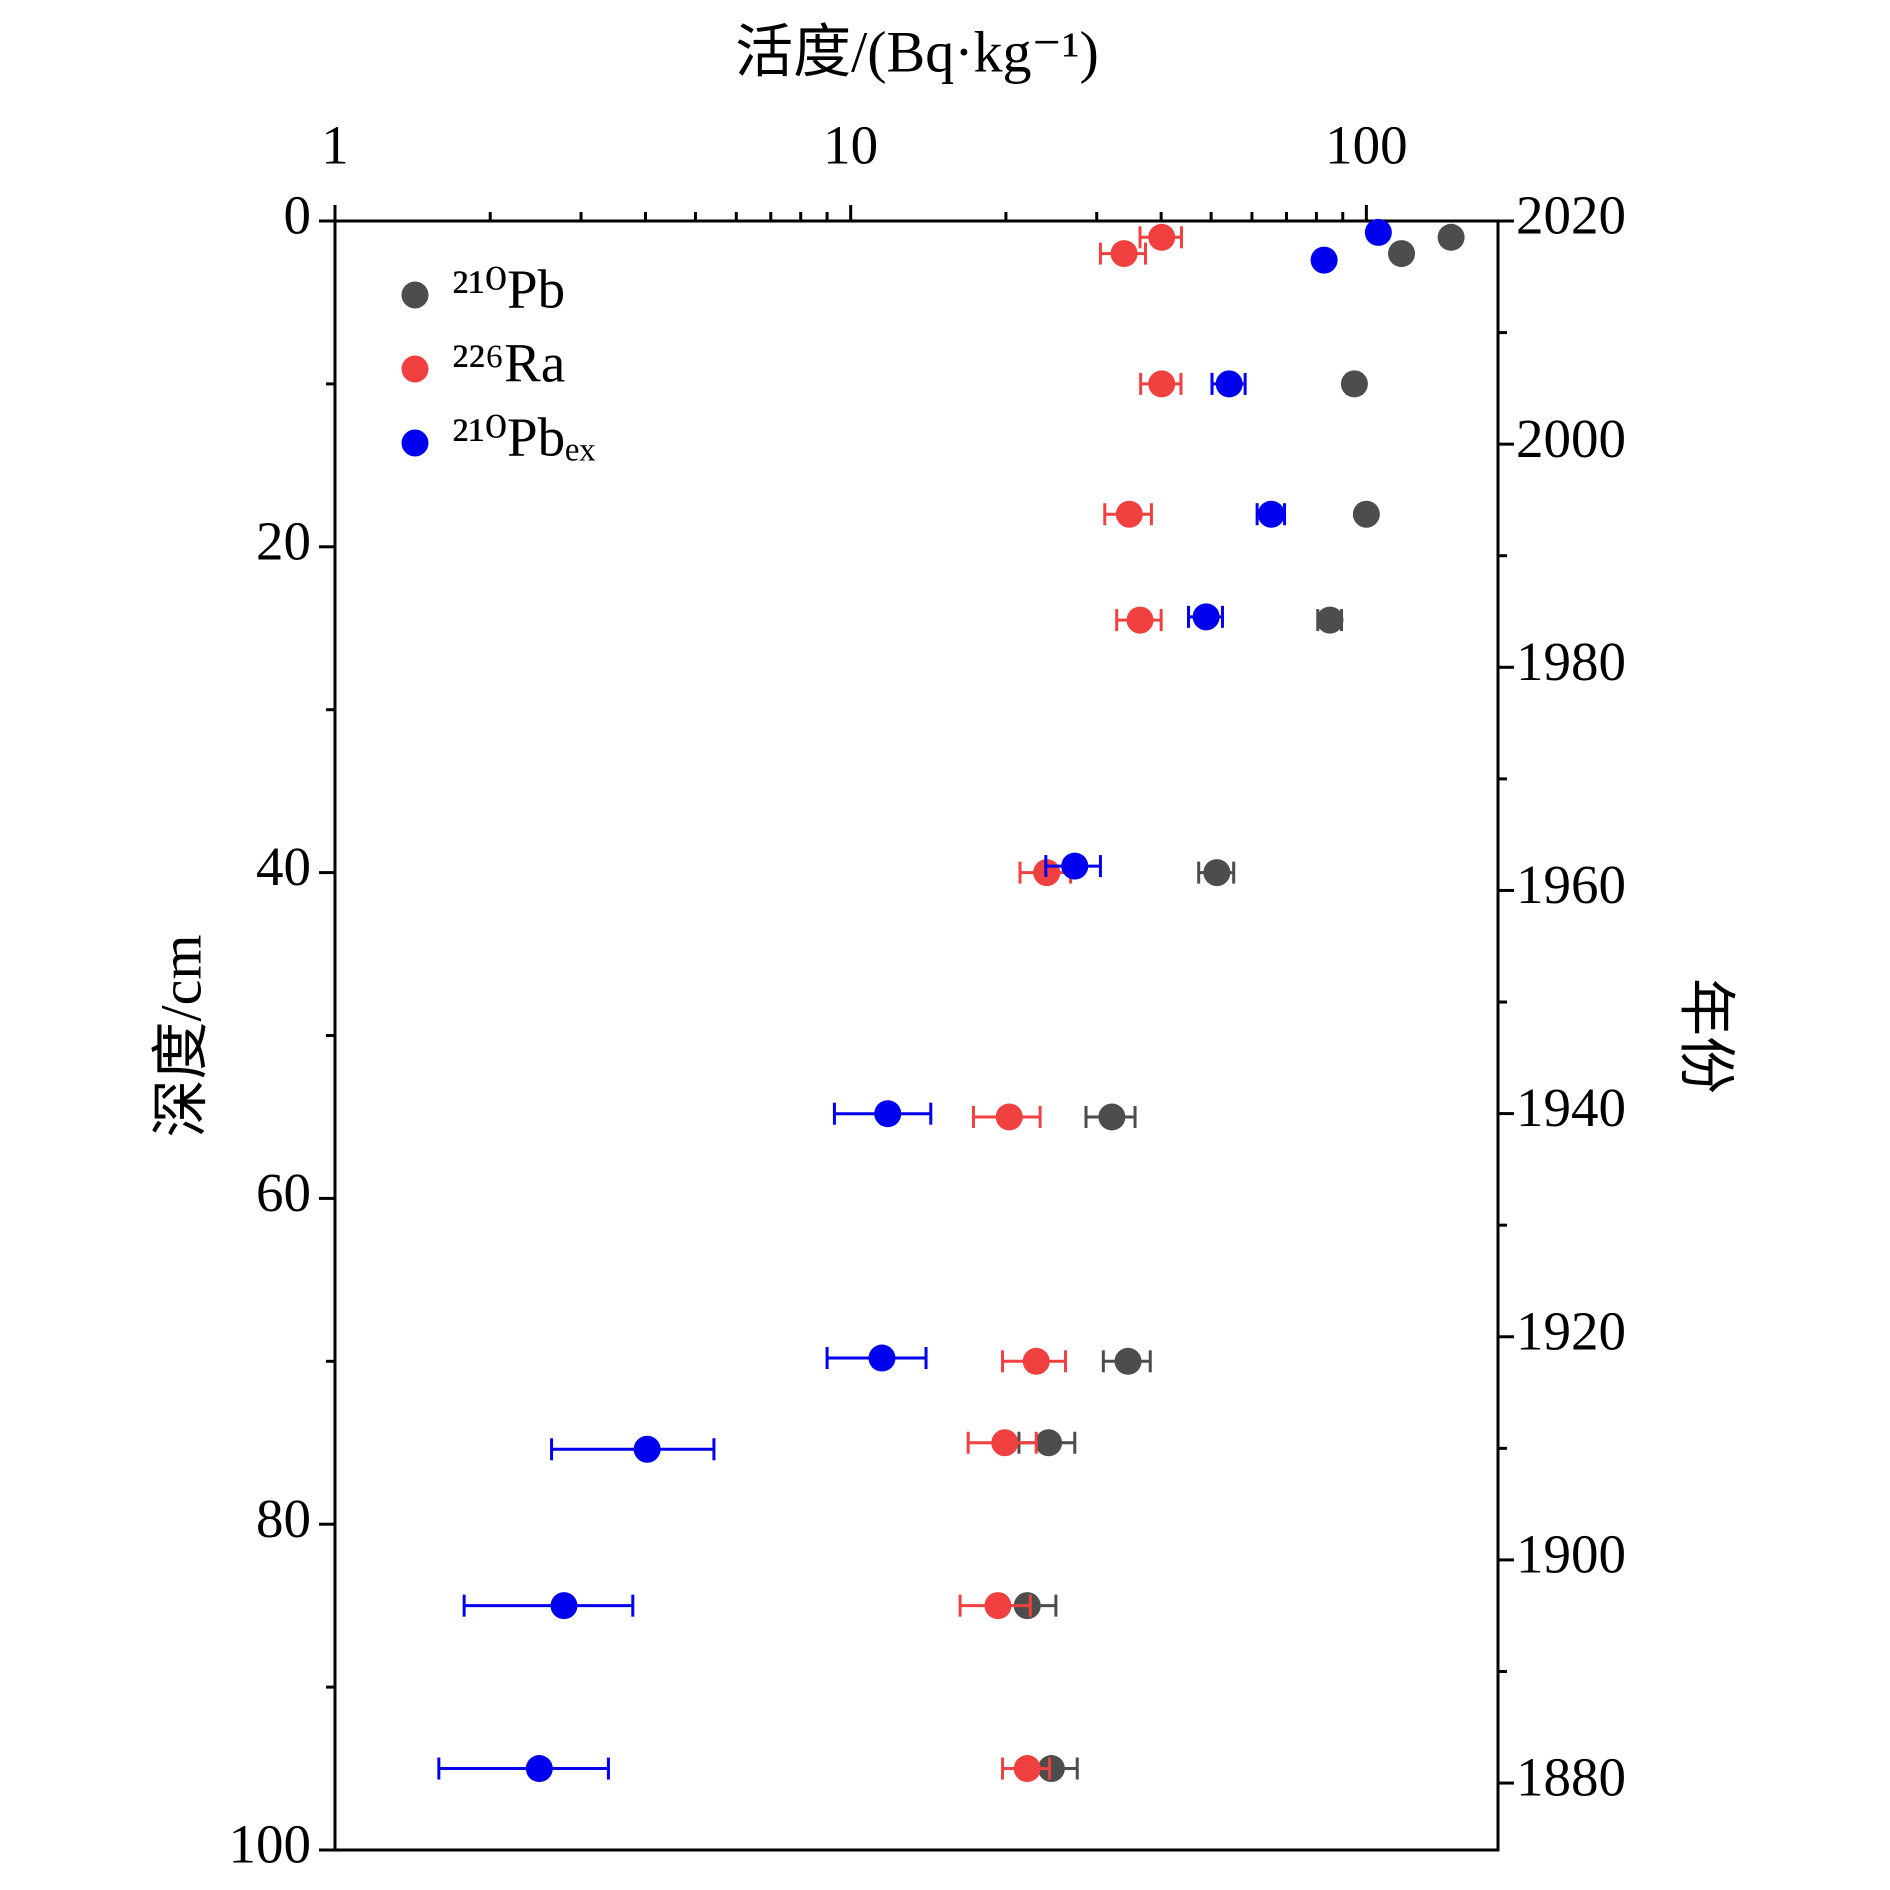 The image size is (1890, 1890). Describe the element at coordinates (283, 540) in the screenshot. I see `y-tick-label: 20` at that location.